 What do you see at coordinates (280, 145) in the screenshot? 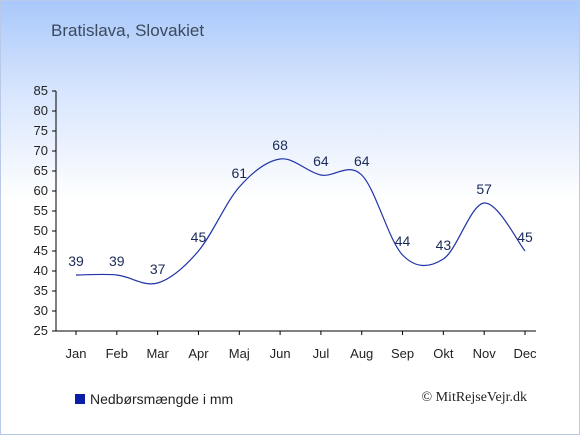
I see `data-label: 68` at bounding box center [280, 145].